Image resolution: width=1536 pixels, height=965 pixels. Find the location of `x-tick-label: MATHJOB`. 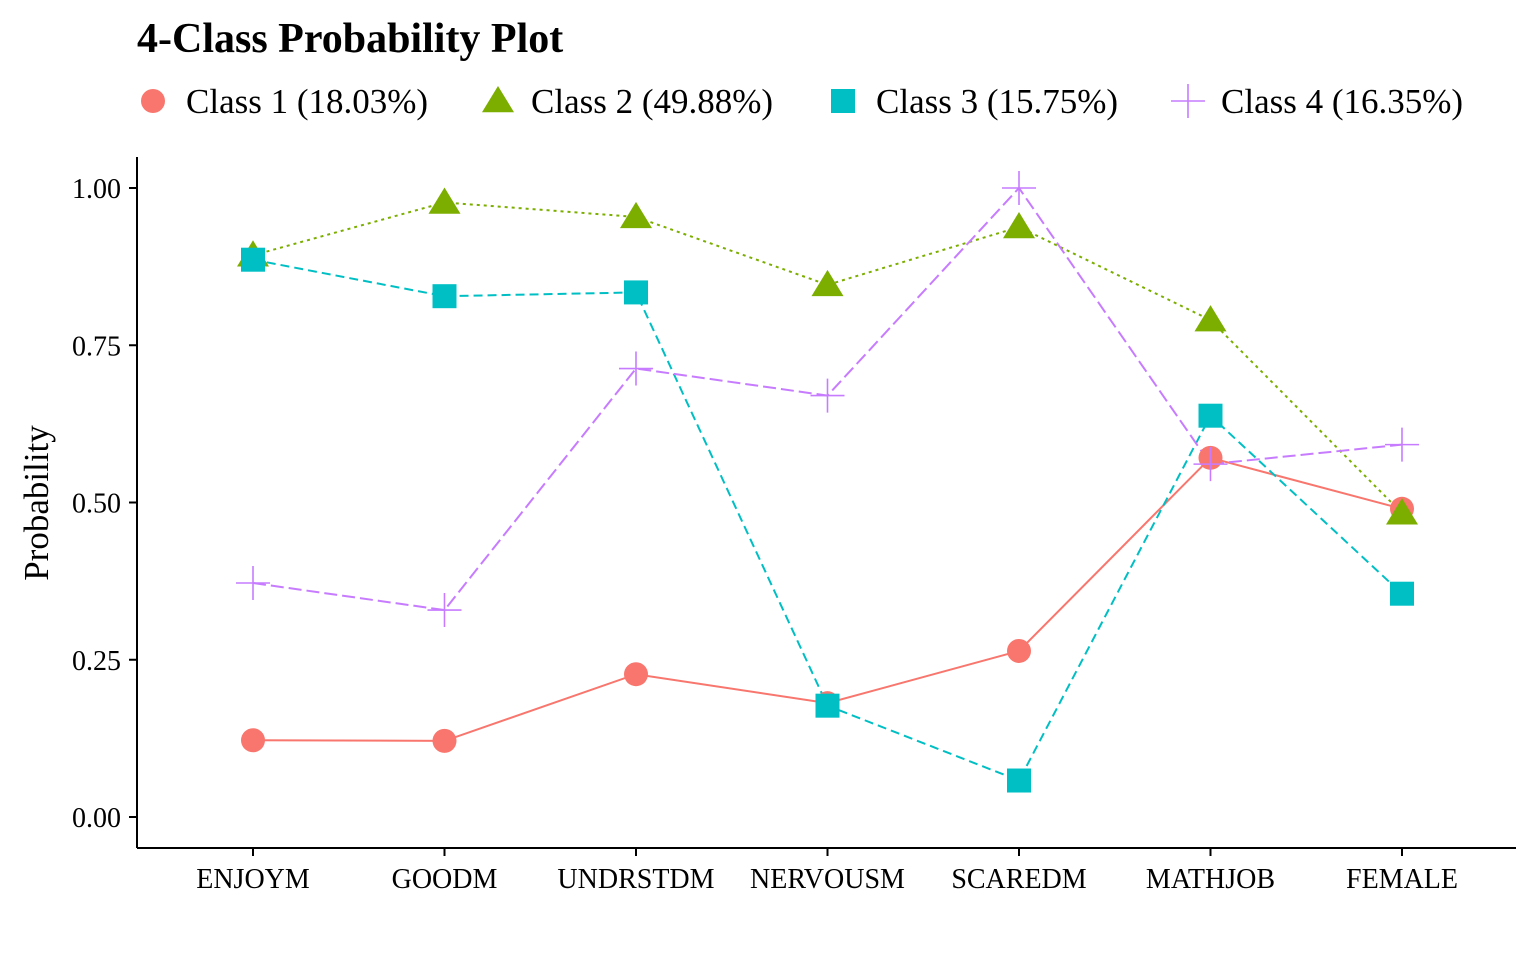

x-tick-label: MATHJOB is located at coordinates (1210, 879).